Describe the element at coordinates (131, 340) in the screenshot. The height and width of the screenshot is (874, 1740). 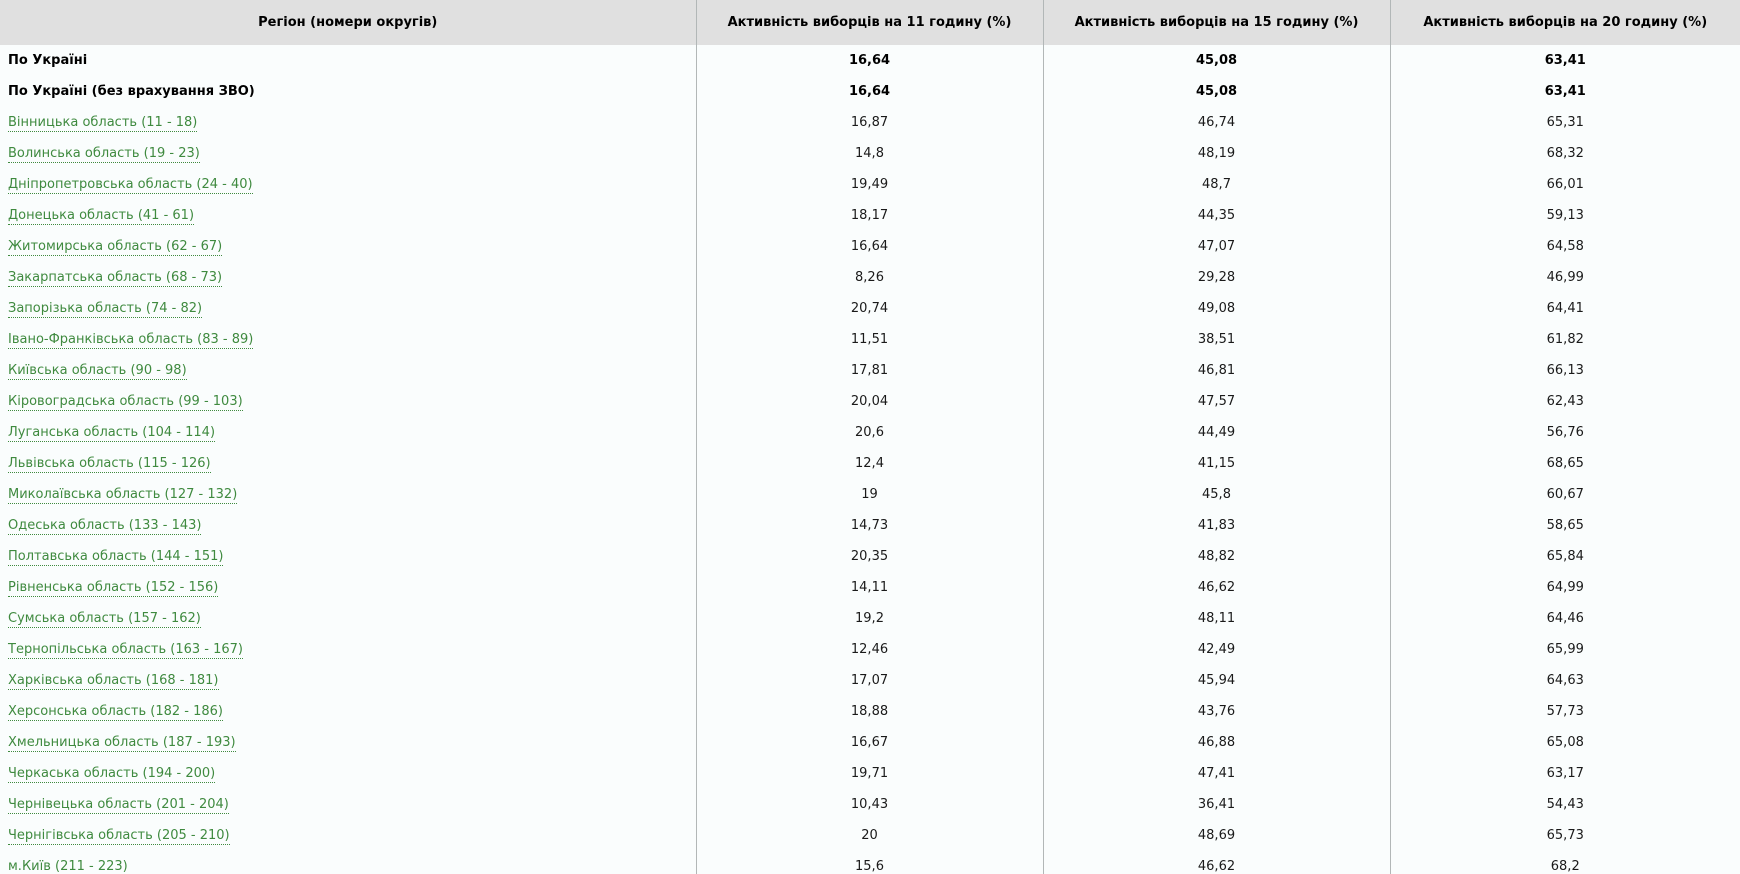
I see `region-link: Івано-Франківська область (83 - 89)` at that location.